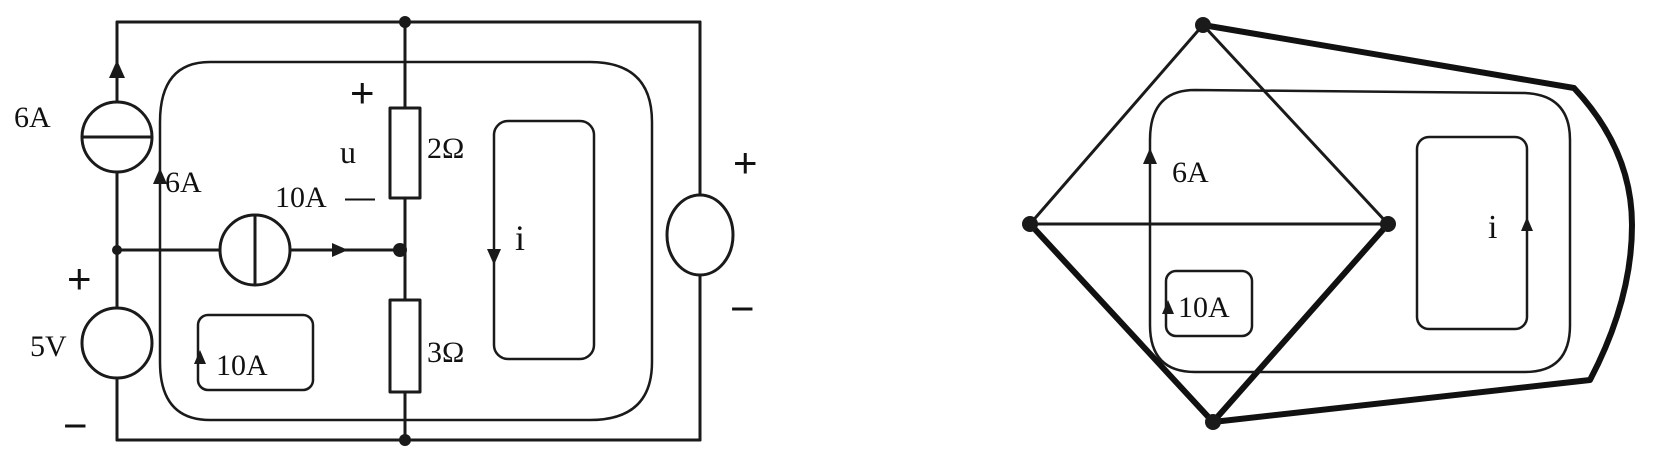 The width and height of the screenshot is (1664, 472). I want to click on graph-label-i: i, so click(1492, 227).